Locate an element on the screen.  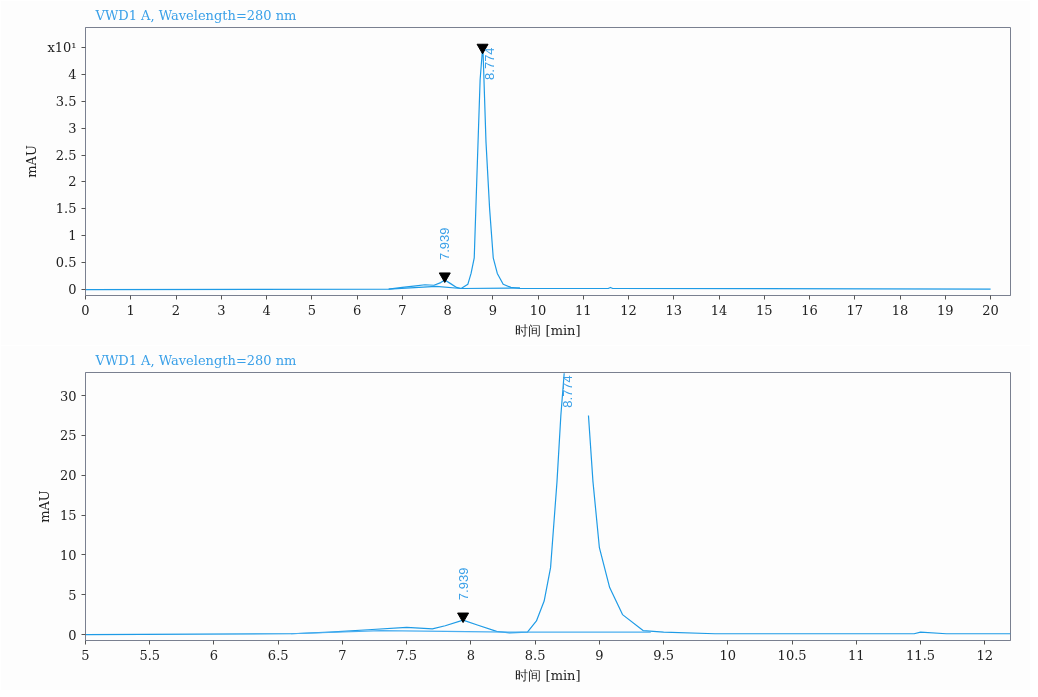
y-tick-label: 25 is located at coordinates (68, 436).